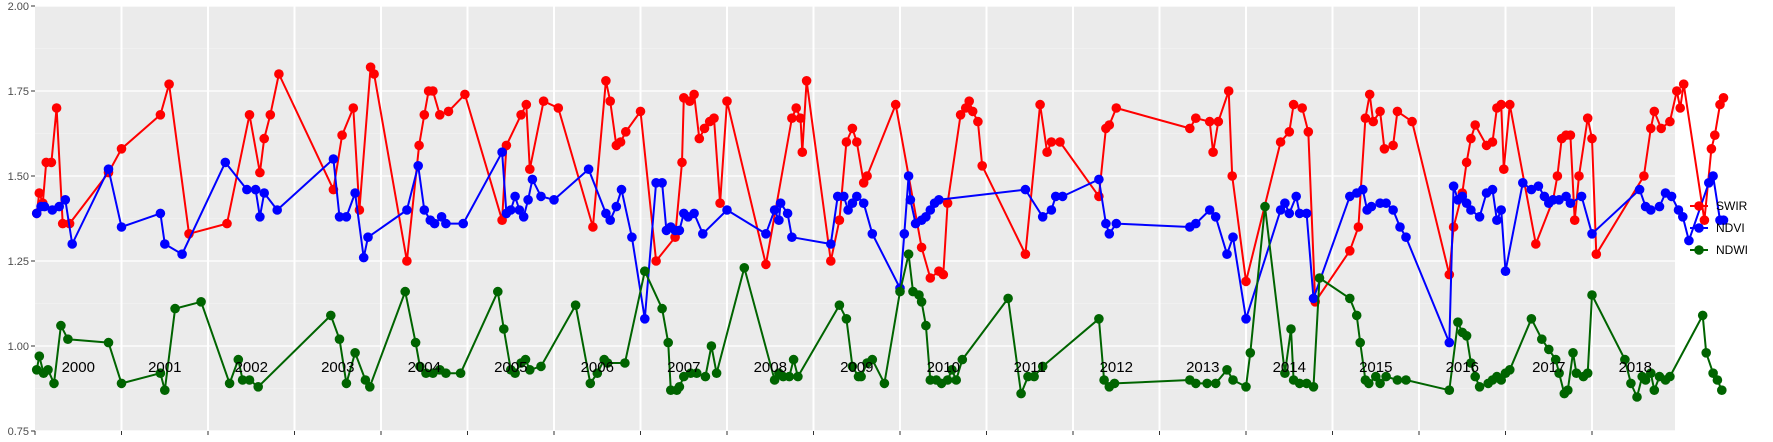  Describe the element at coordinates (813, 433) in the screenshot. I see `x-axis` at that location.